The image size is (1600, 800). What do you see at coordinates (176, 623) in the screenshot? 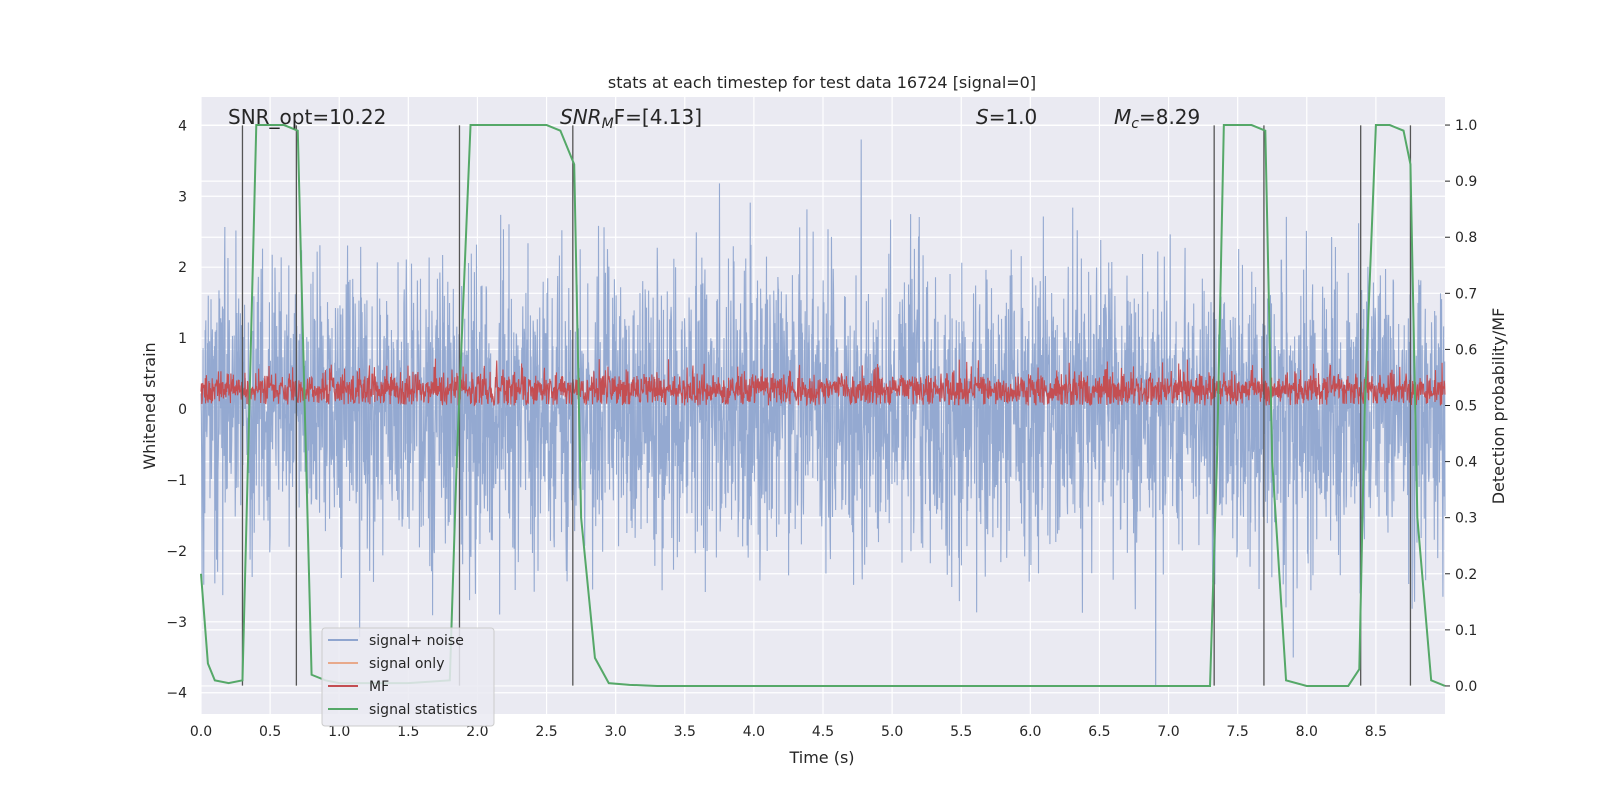
I see `y-tick-label: −3` at bounding box center [176, 623].